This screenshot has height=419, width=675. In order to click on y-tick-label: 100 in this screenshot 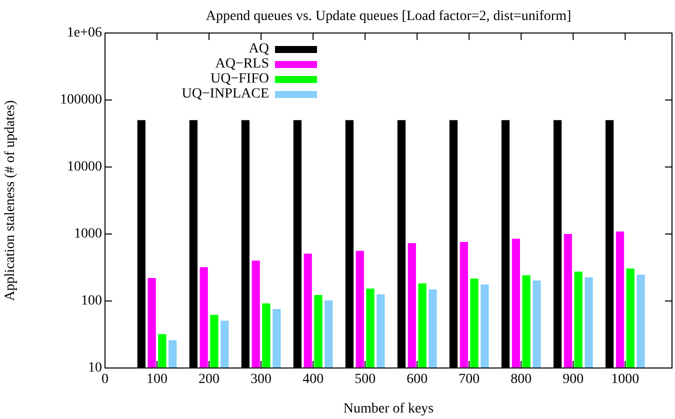, I will do `click(91, 301)`.